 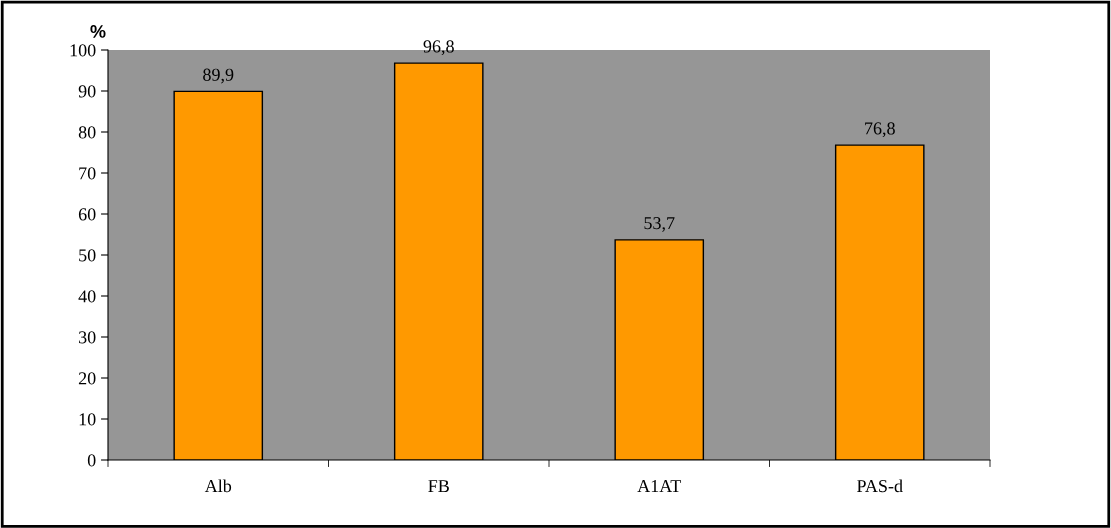 What do you see at coordinates (87, 91) in the screenshot?
I see `y-tick-label: 90` at bounding box center [87, 91].